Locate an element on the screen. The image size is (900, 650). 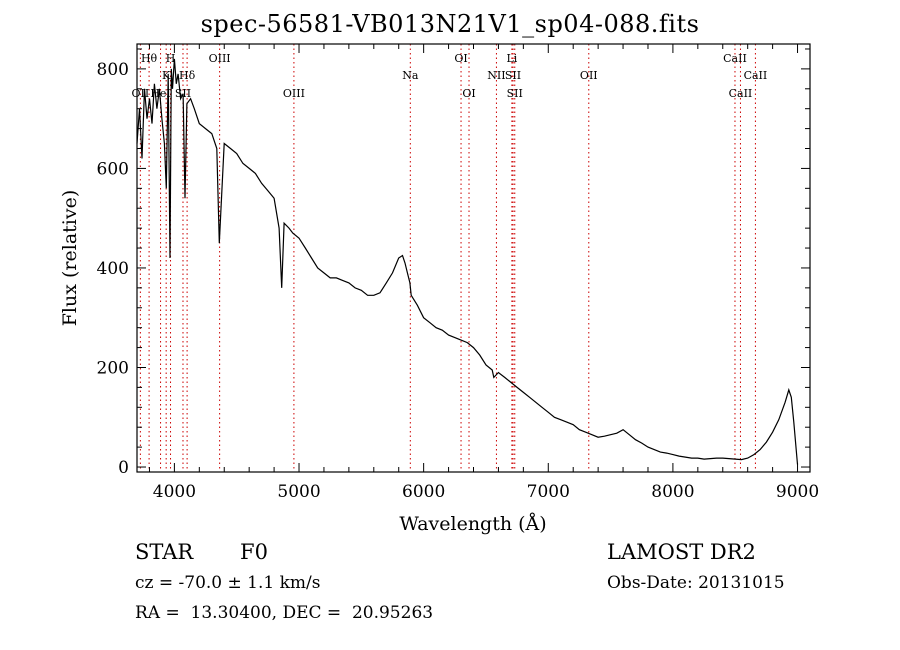
x-tick-label-0: 4000 is located at coordinates (174, 492).